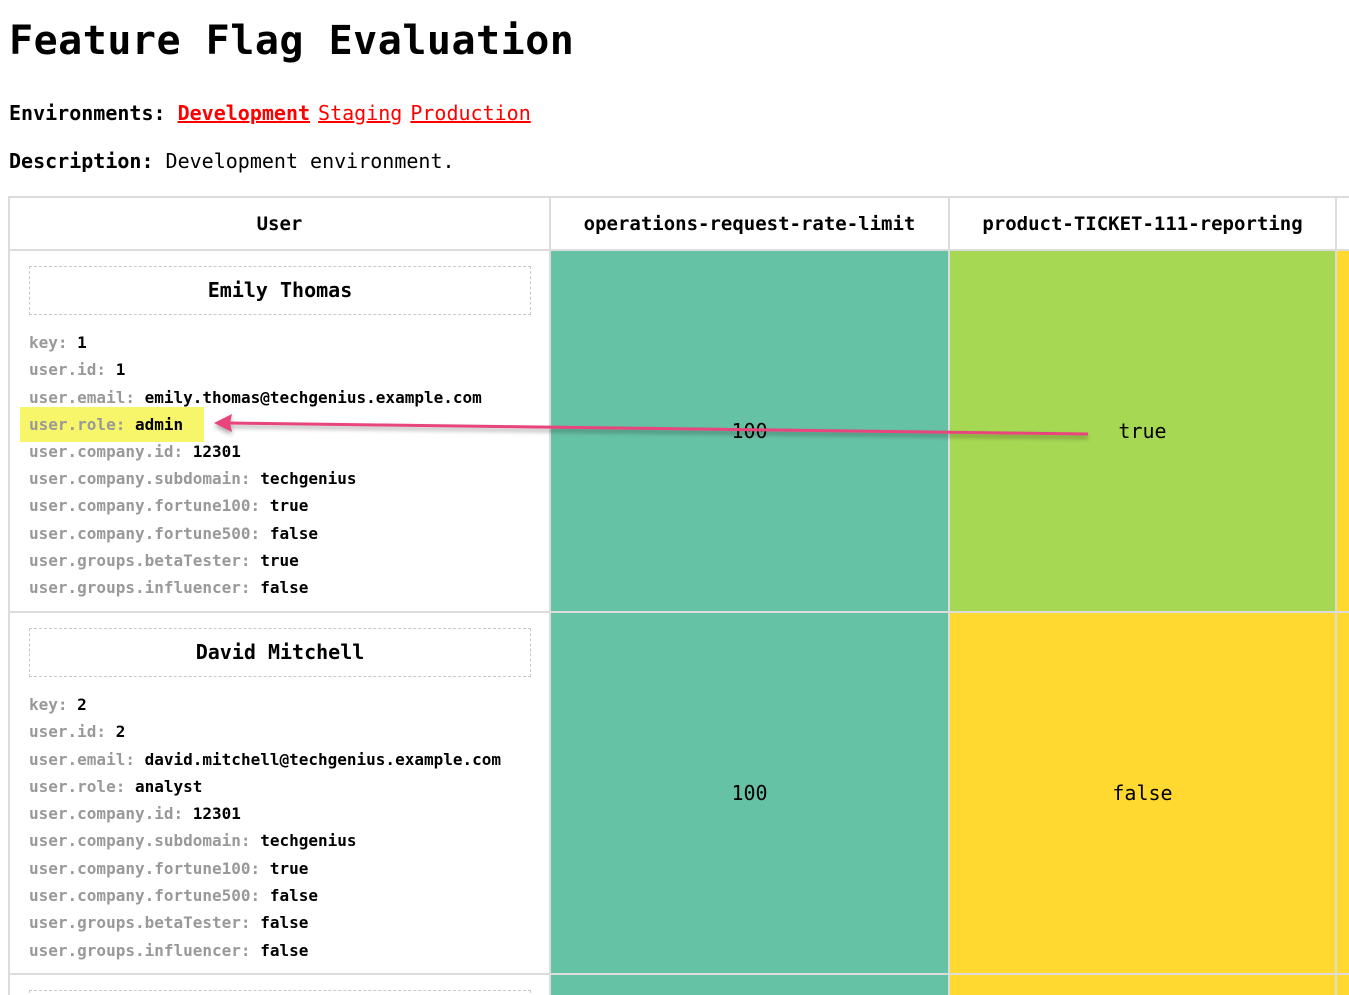  I want to click on description-text: Development environment., so click(310, 161).